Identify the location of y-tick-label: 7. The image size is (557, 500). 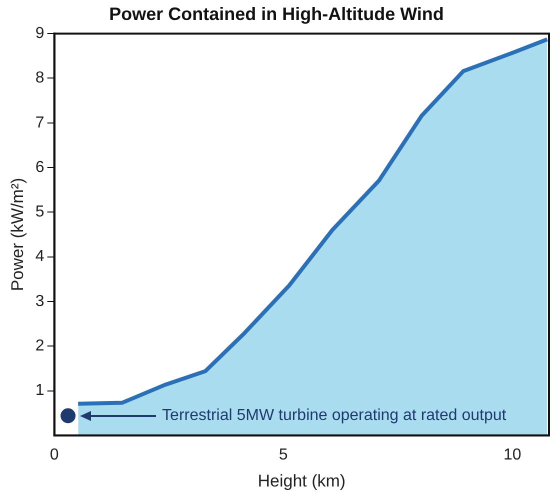
(39, 123).